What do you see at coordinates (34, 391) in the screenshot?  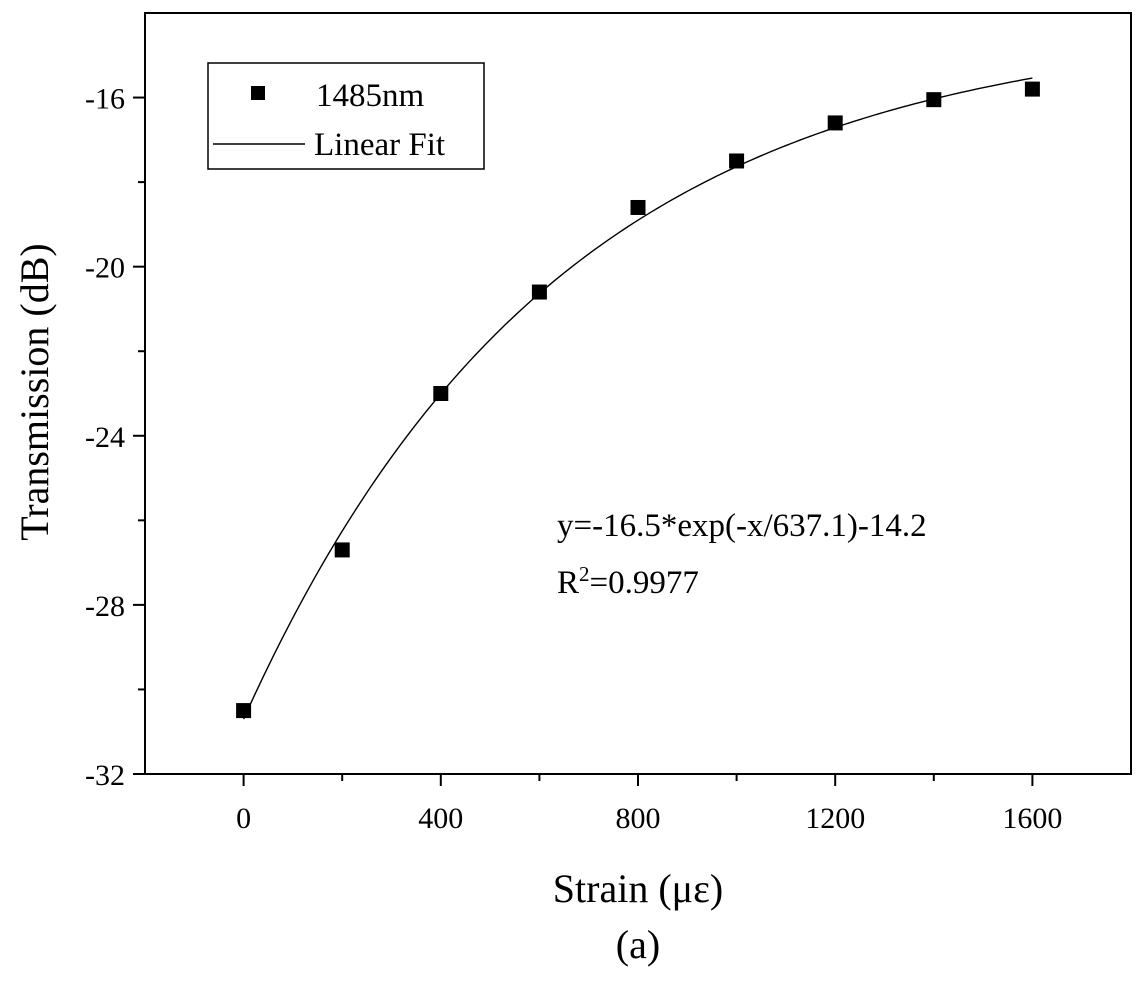 I see `y-axis-title: Transmission (dB)` at bounding box center [34, 391].